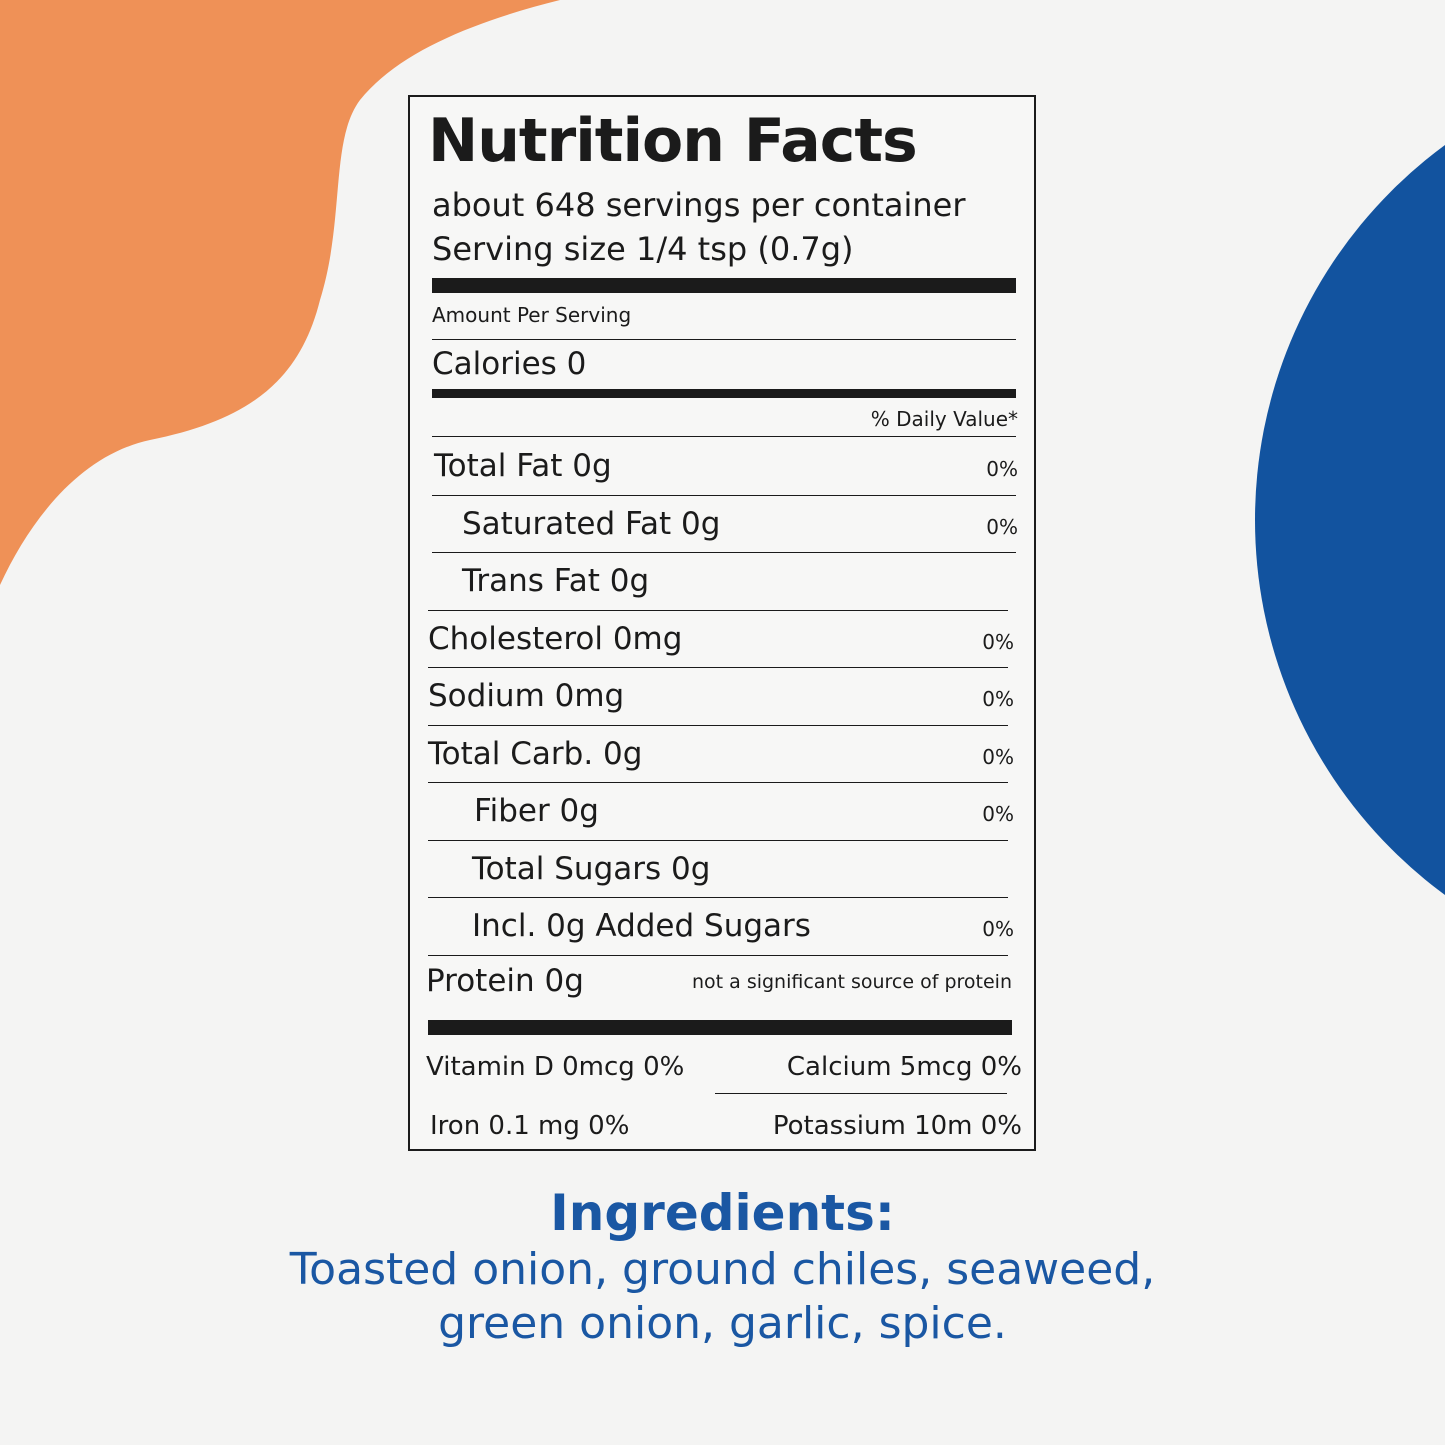  I want to click on blue-circle, so click(1350, 520).